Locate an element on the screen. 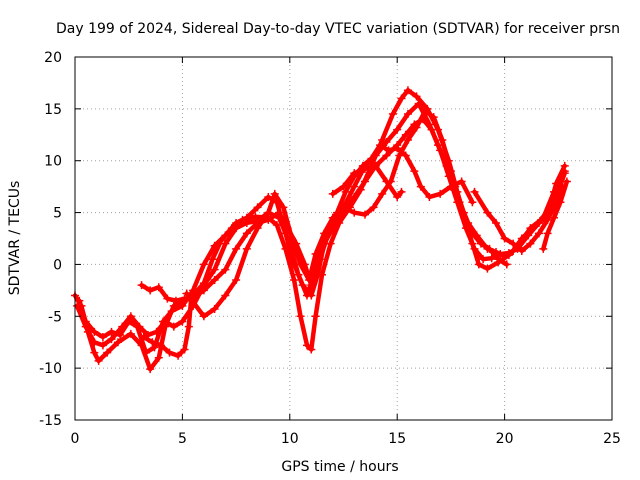 This screenshot has width=640, height=480. y-axis-label: SDTVAR / TECUs is located at coordinates (15, 238).